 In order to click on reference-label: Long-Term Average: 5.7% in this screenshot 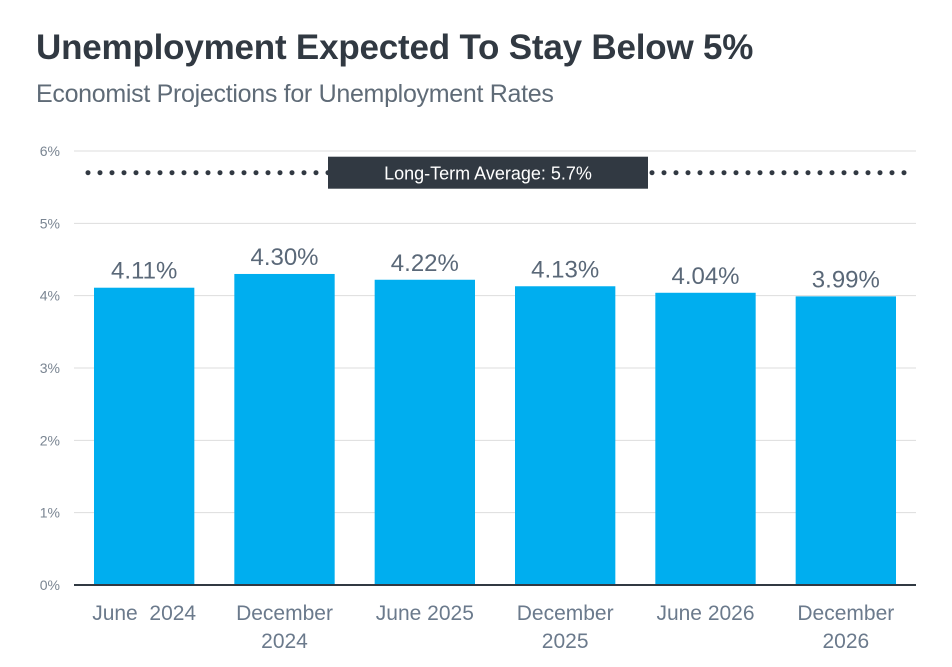, I will do `click(488, 174)`.